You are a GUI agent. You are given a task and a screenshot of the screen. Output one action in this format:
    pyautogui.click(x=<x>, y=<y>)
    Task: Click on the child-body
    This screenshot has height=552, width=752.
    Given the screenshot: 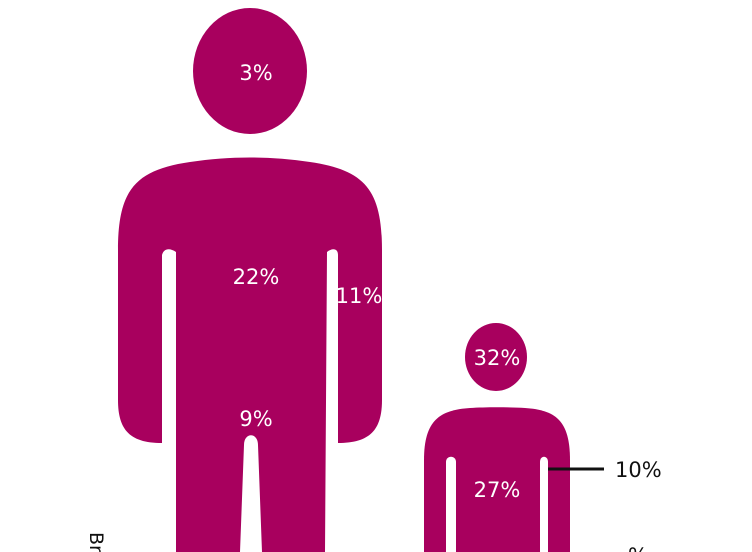 What is the action you would take?
    pyautogui.click(x=497, y=479)
    